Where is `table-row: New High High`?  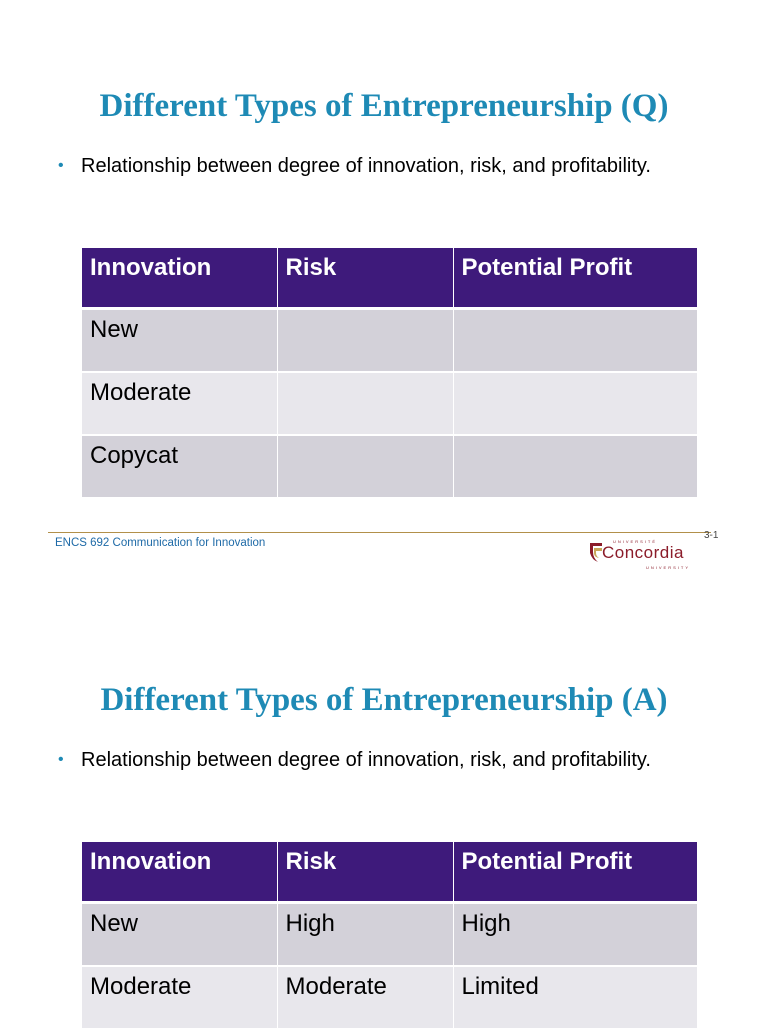 table-row: New High High is located at coordinates (389, 934).